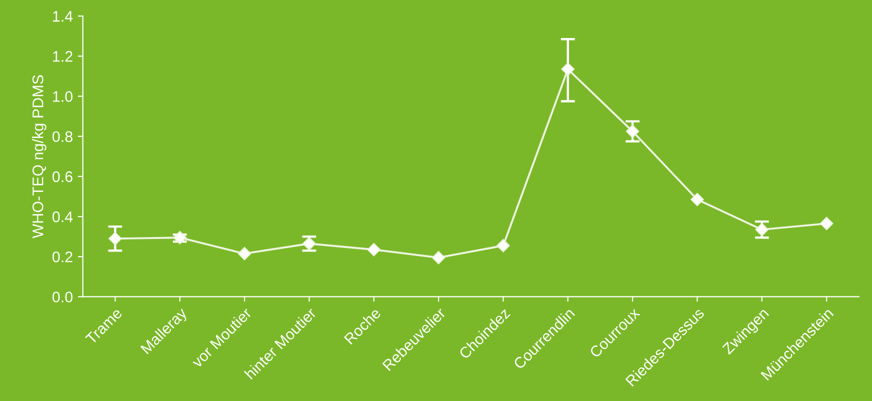  Describe the element at coordinates (62, 176) in the screenshot. I see `y-tick-label: 0.6` at that location.